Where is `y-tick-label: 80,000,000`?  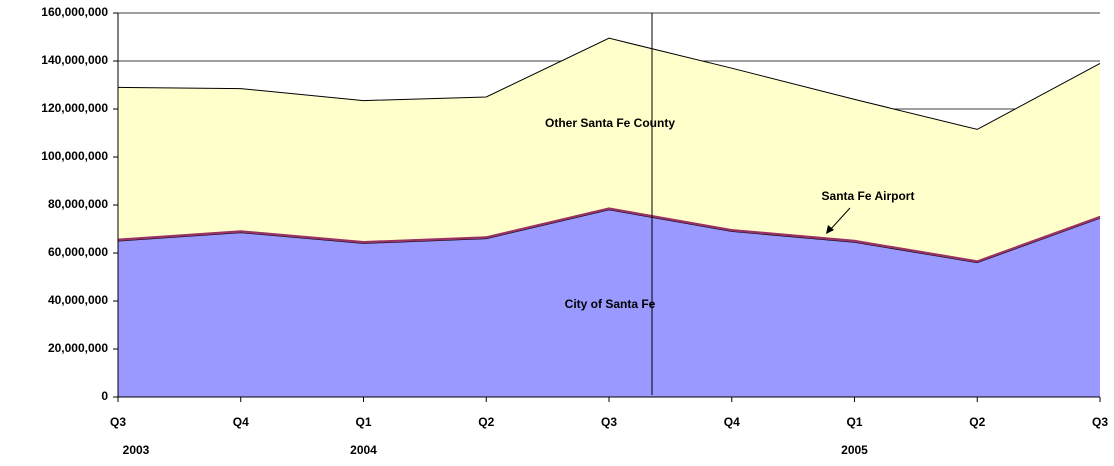 y-tick-label: 80,000,000 is located at coordinates (78, 204).